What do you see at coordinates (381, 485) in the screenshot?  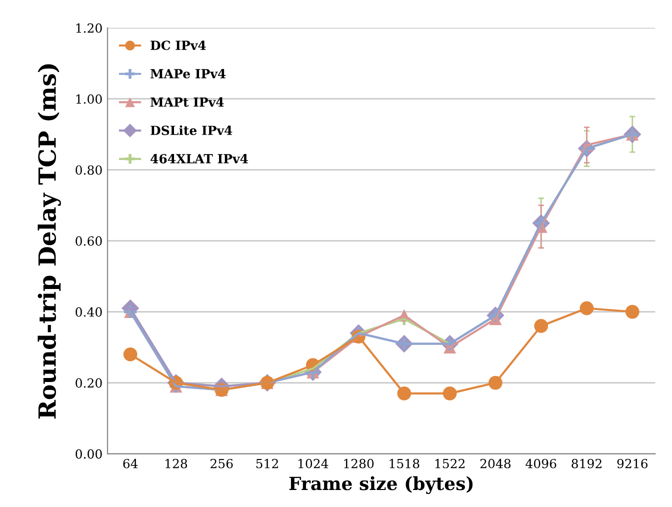 I see `x-axis-title: Frame size (bytes)` at bounding box center [381, 485].